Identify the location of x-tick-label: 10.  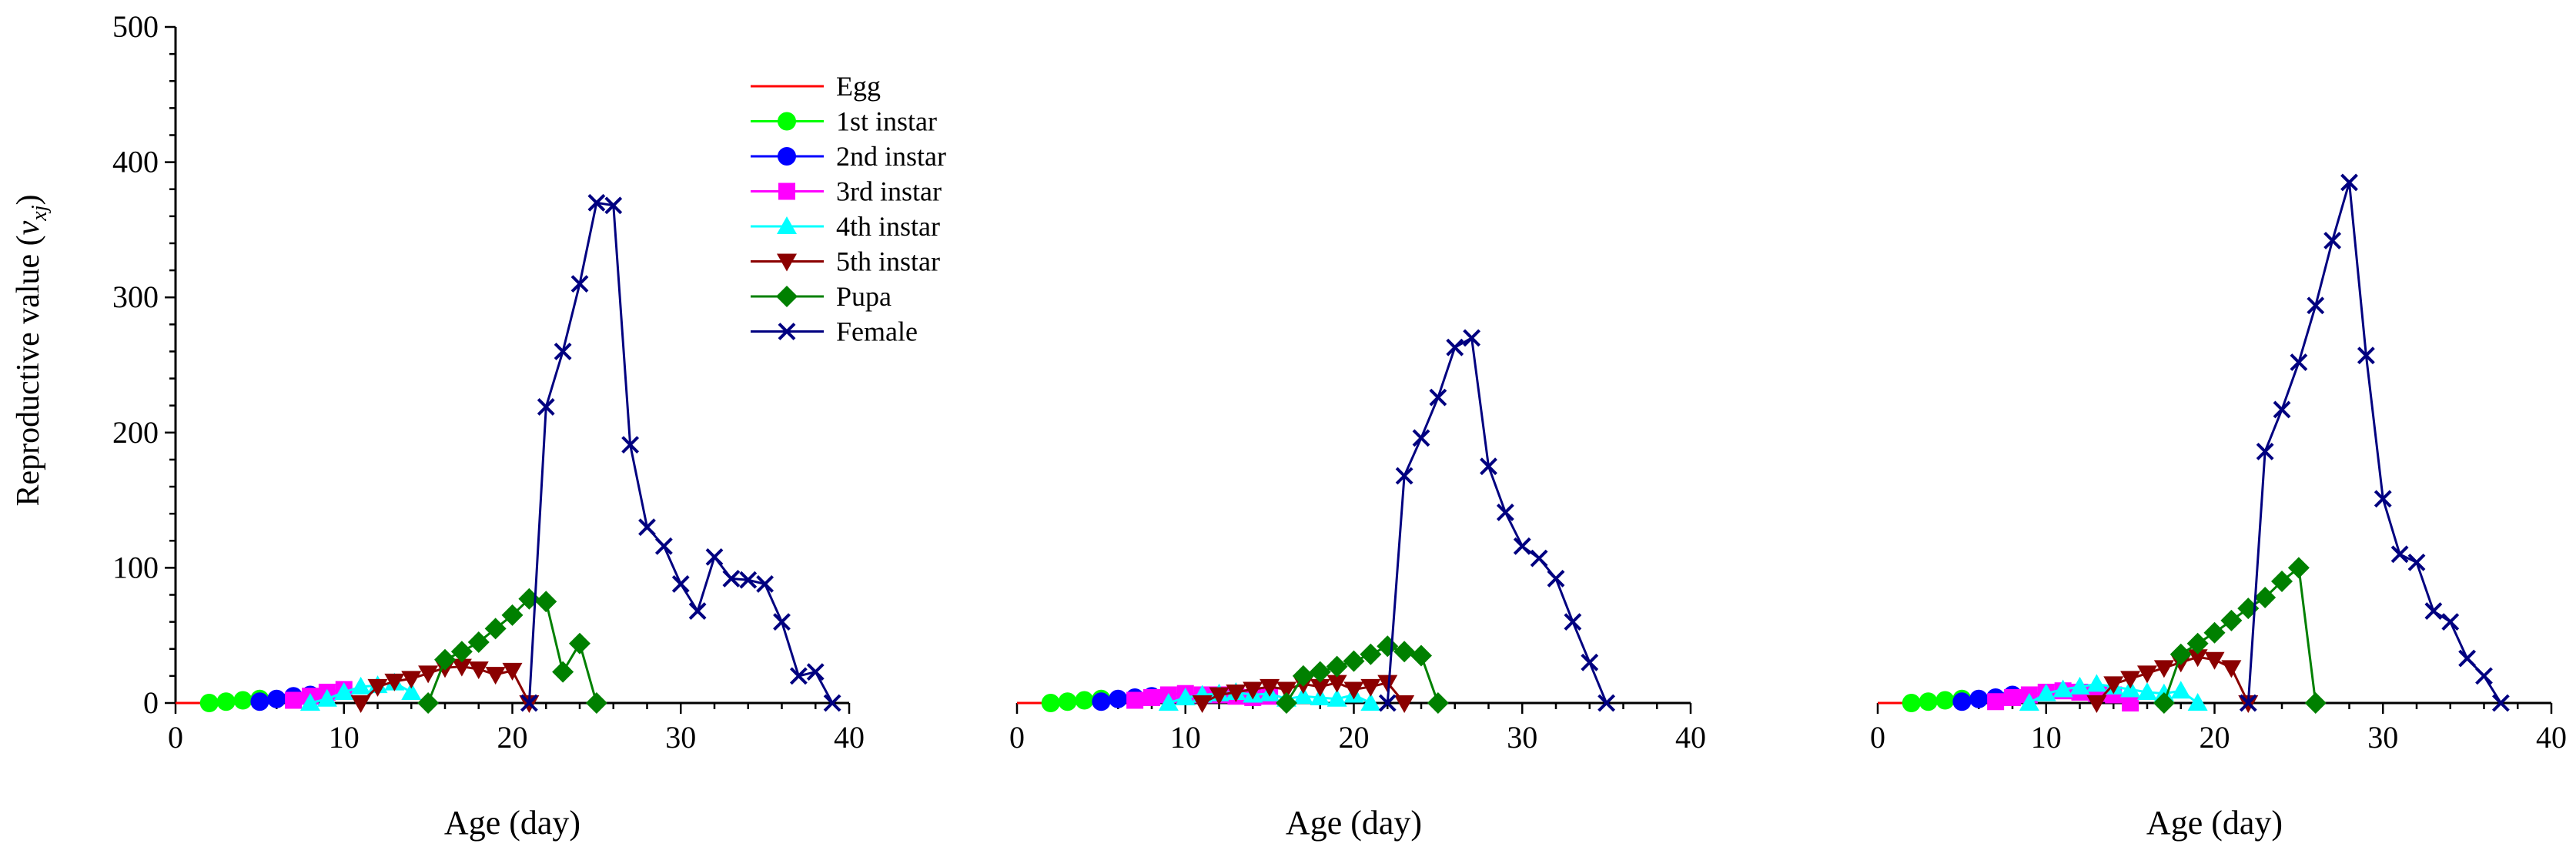
(2047, 737).